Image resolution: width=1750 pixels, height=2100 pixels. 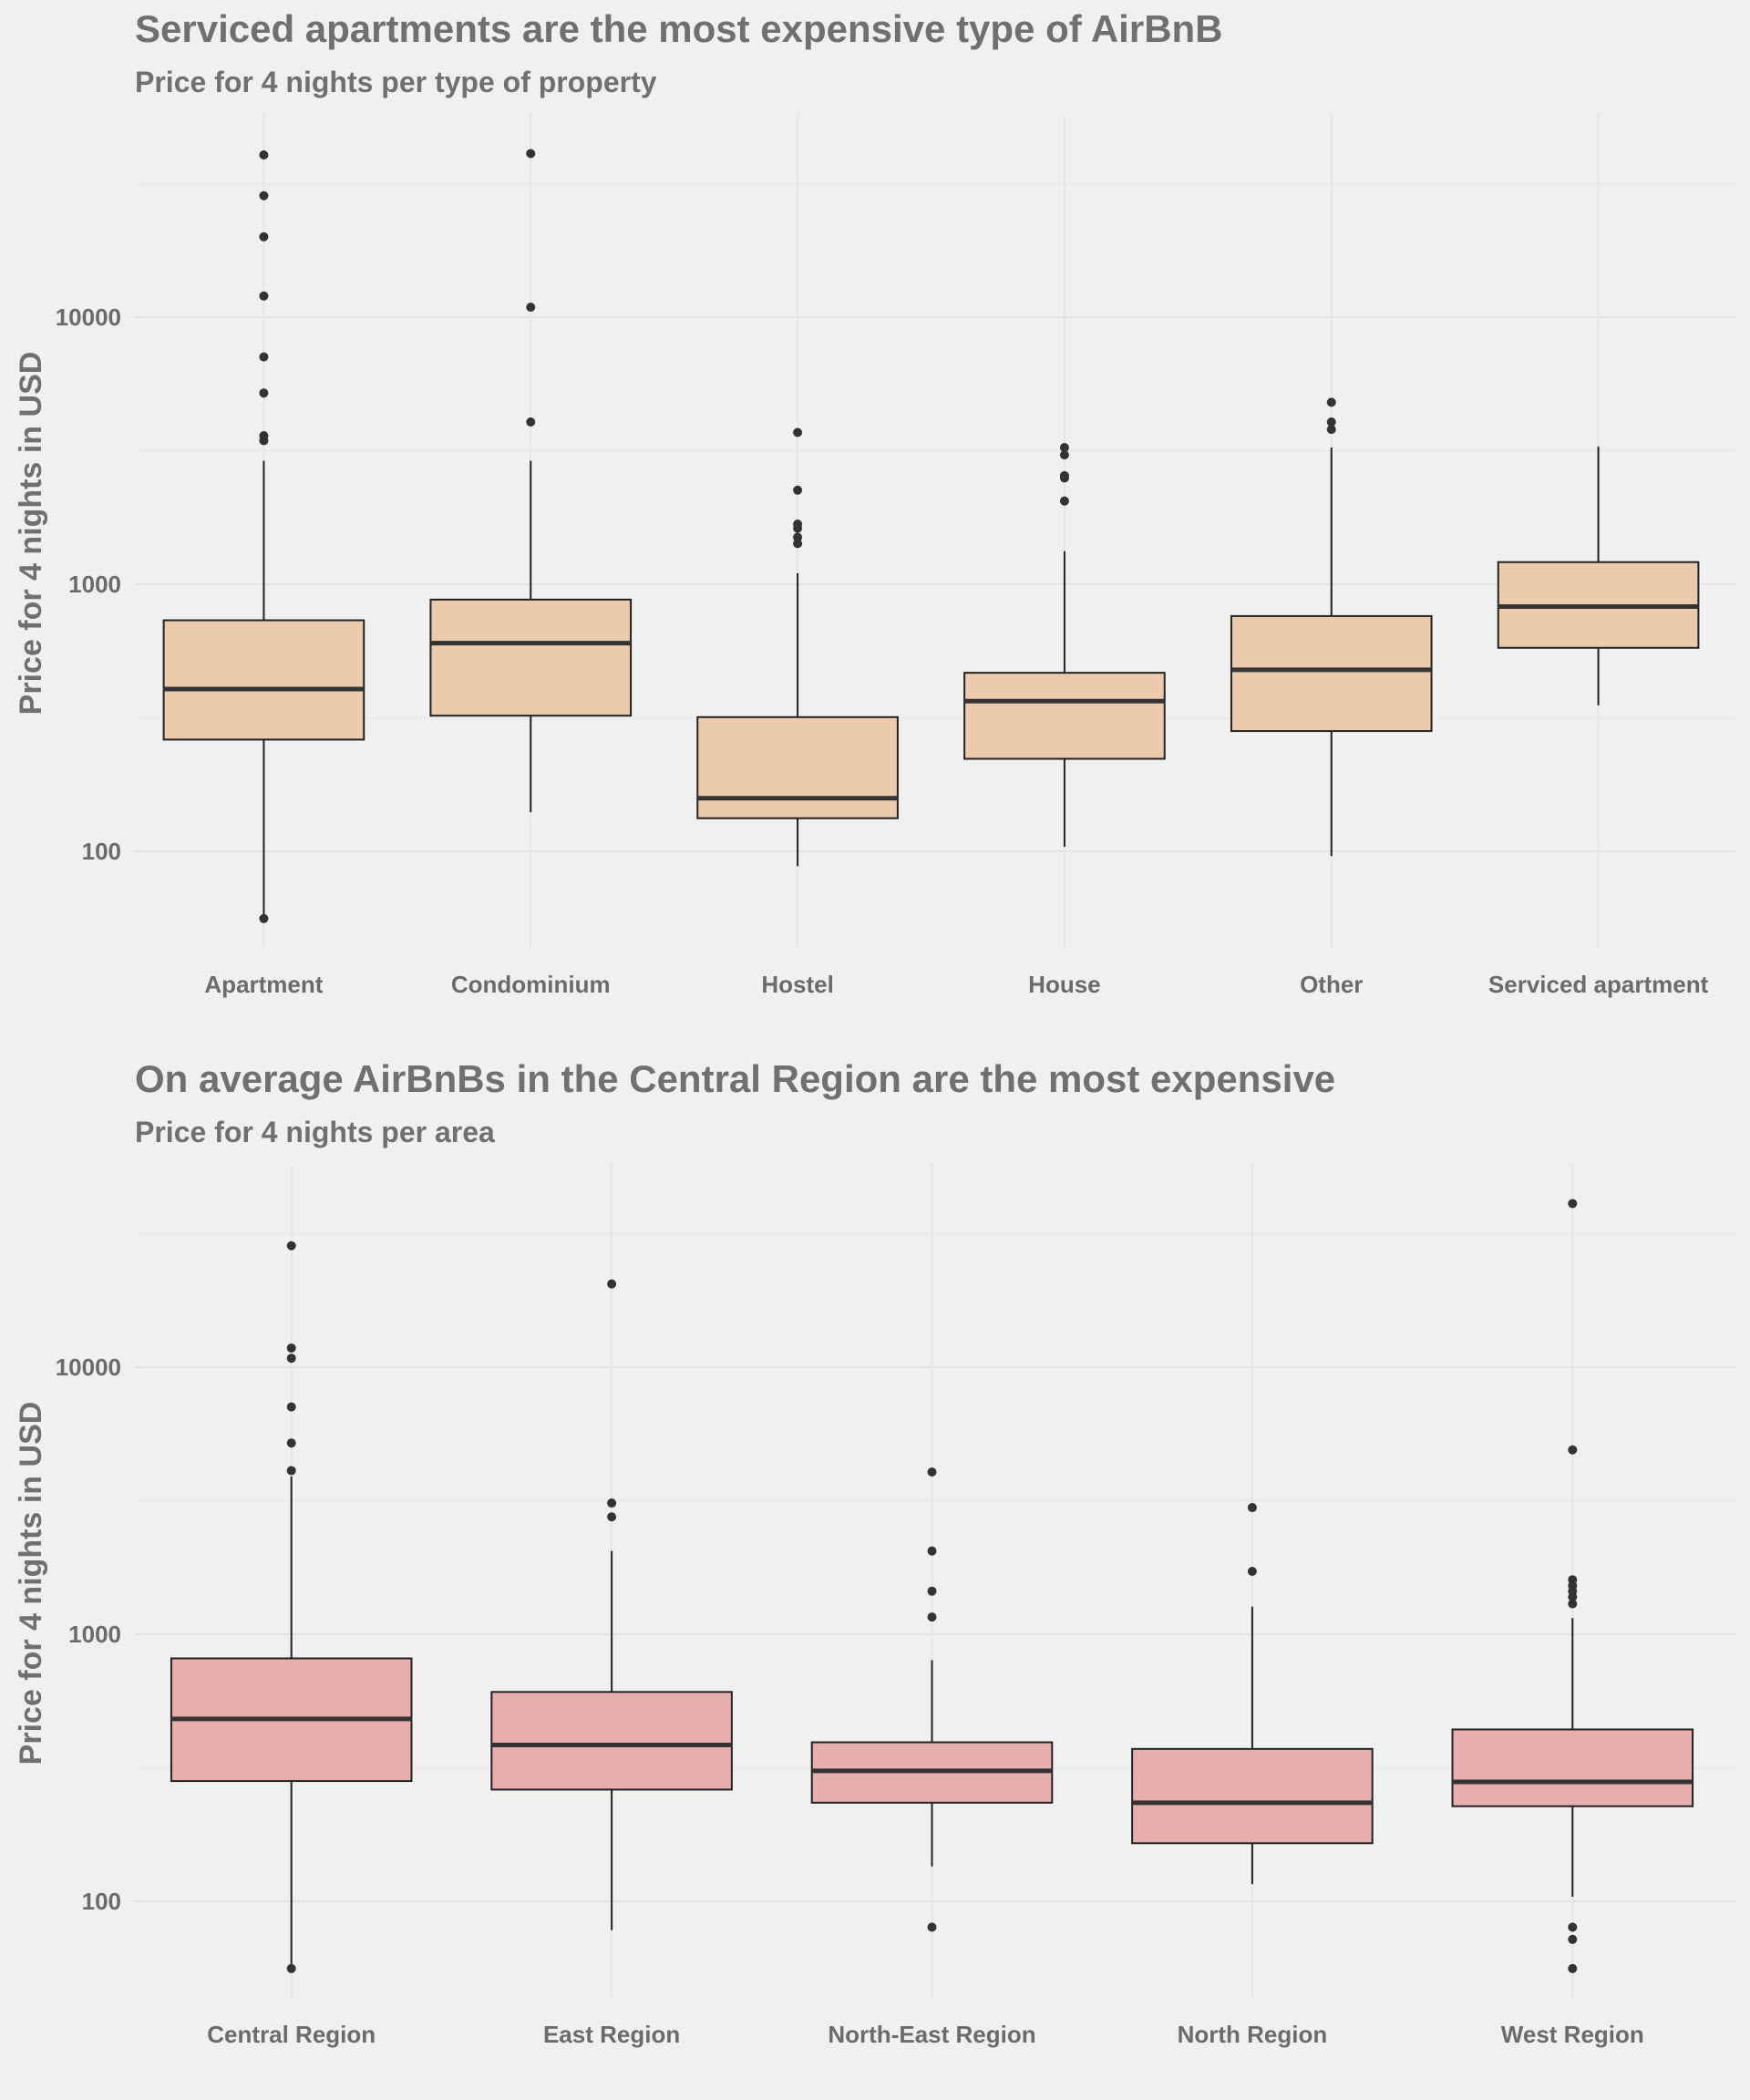 What do you see at coordinates (1573, 1586) in the screenshot?
I see `box-west-region` at bounding box center [1573, 1586].